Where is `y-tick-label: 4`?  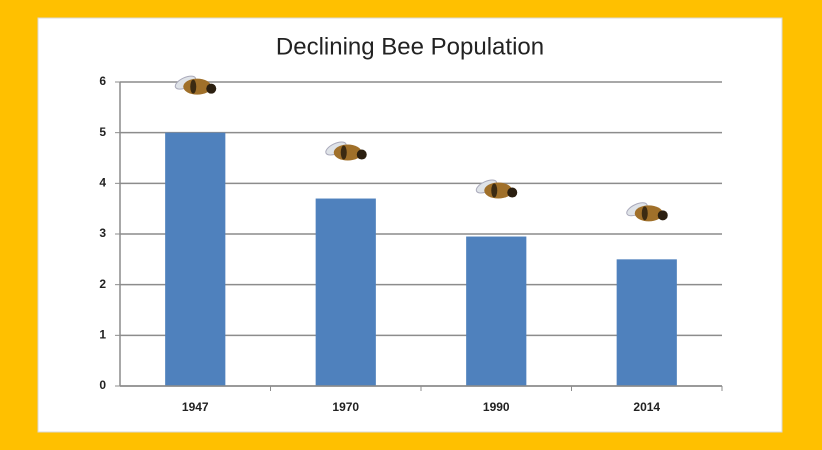 y-tick-label: 4 is located at coordinates (102, 183).